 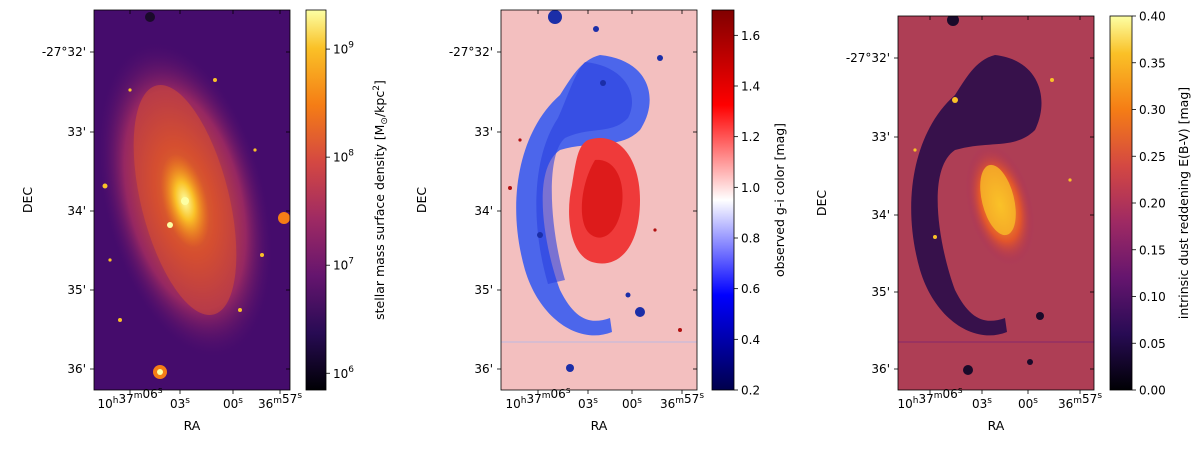 What do you see at coordinates (750, 87) in the screenshot?
I see `colorbar-tick-label: 1.4` at bounding box center [750, 87].